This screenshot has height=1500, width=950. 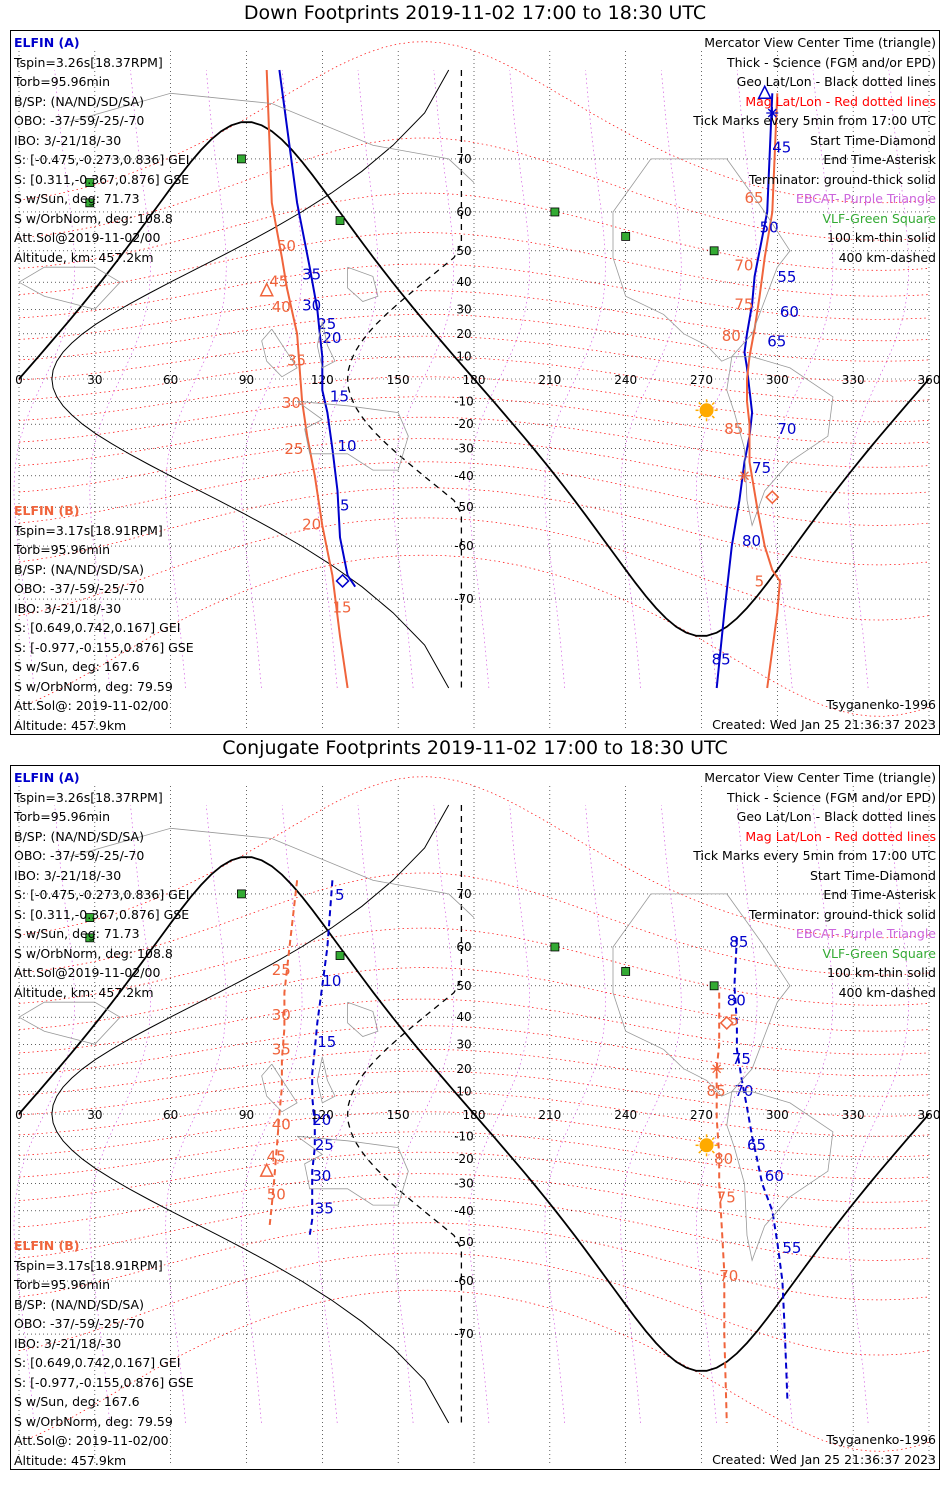 What do you see at coordinates (79, 569) in the screenshot?
I see `elfin-b-info-line: B/SP: (NA/ND/SD/SA)` at bounding box center [79, 569].